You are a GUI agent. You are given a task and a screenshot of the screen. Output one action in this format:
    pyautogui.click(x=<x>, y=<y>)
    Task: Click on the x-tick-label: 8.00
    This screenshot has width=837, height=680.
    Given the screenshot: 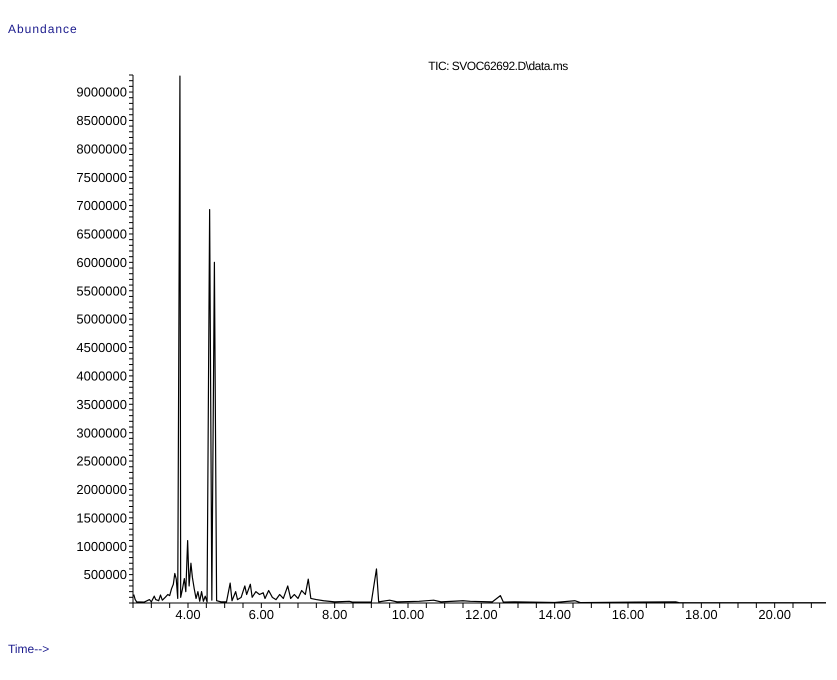 What is the action you would take?
    pyautogui.click(x=335, y=614)
    